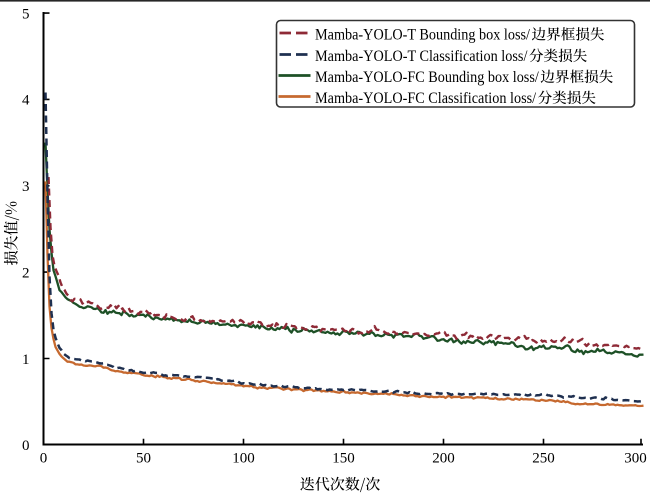 Image resolution: width=650 pixels, height=502 pixels. What do you see at coordinates (26, 14) in the screenshot?
I see `svg-text: 5` at bounding box center [26, 14].